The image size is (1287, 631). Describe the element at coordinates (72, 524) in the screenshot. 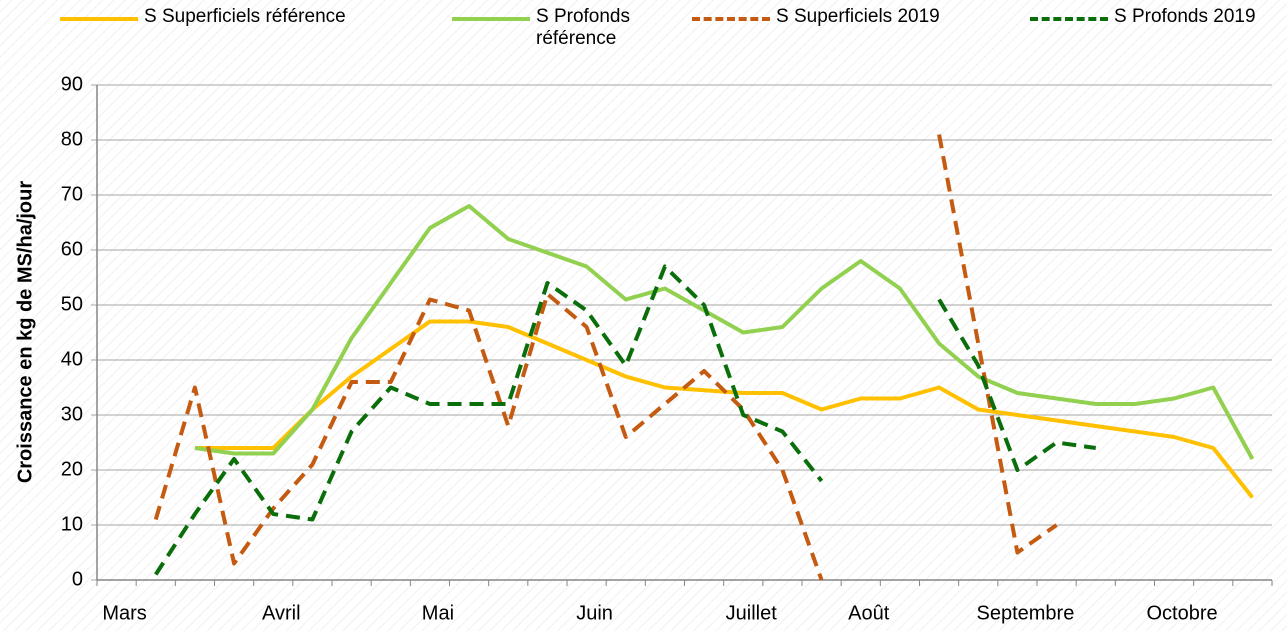

I see `y-tick-label: 10` at that location.